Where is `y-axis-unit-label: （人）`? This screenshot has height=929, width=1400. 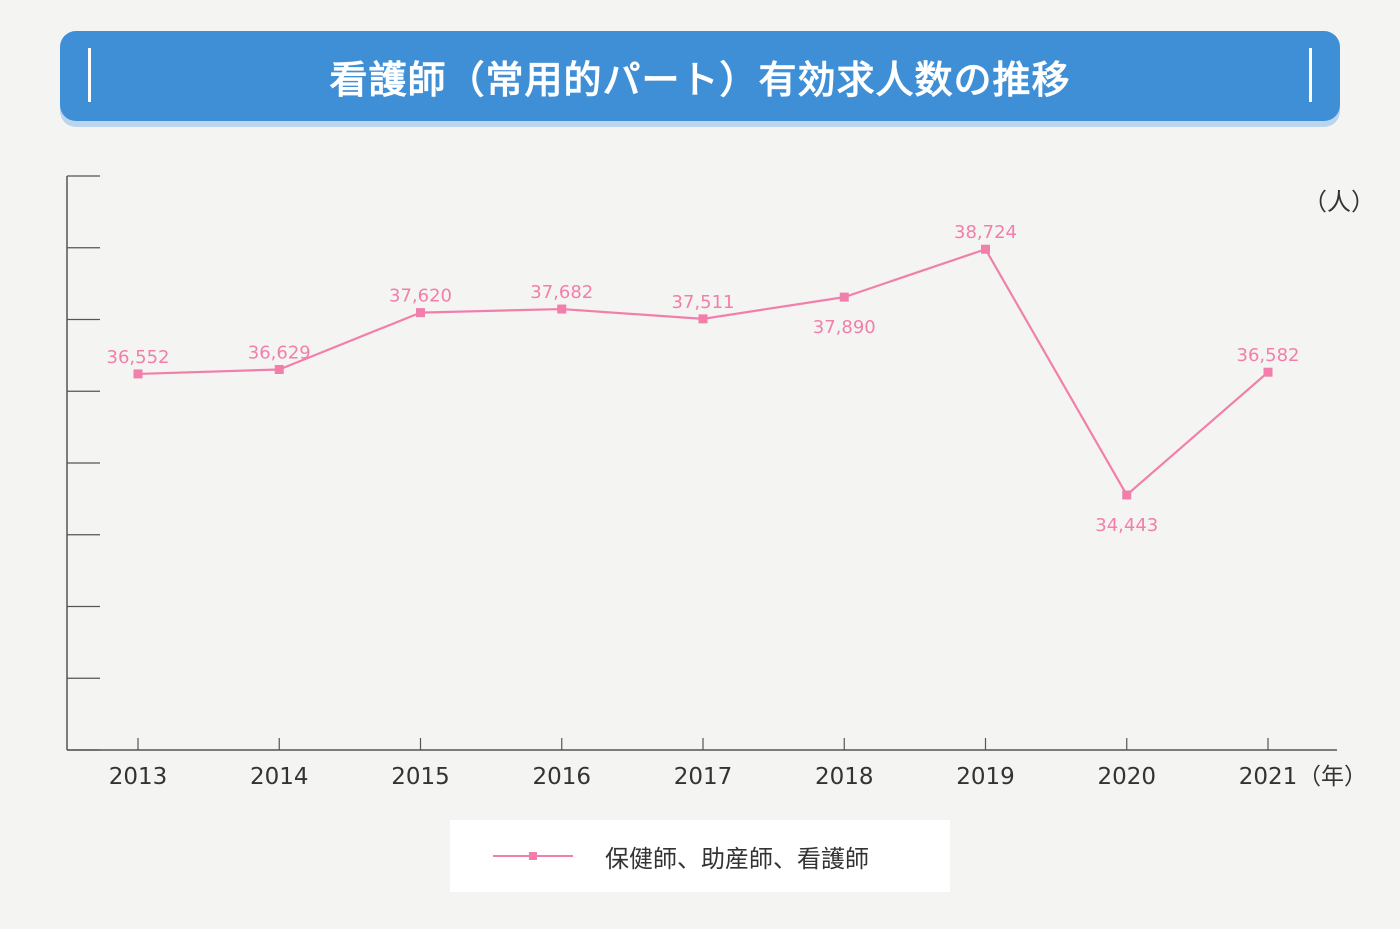 y-axis-unit-label: （人） is located at coordinates (1339, 202).